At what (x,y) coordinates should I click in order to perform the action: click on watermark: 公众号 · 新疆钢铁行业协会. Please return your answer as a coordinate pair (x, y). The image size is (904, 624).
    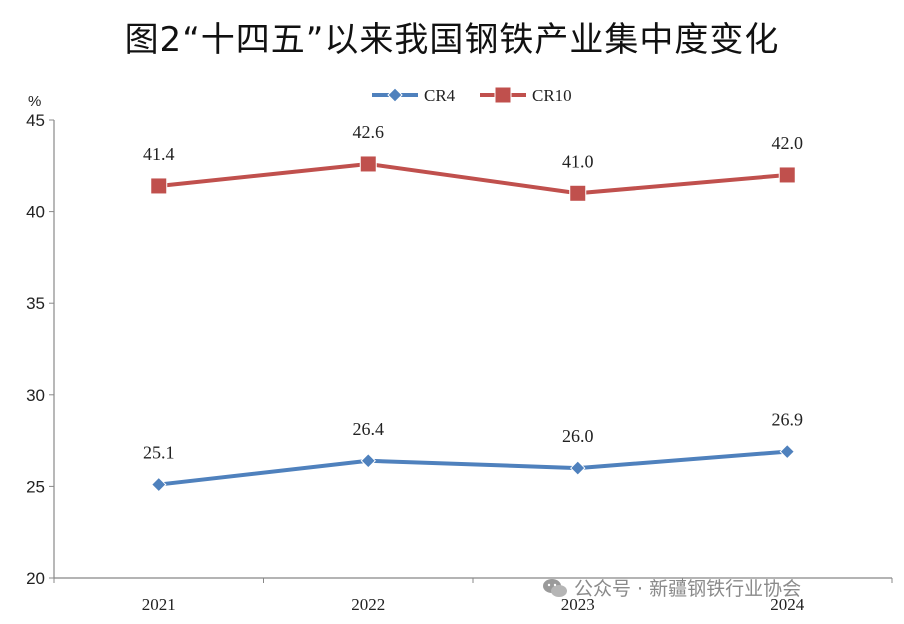
    Looking at the image, I should click on (671, 587).